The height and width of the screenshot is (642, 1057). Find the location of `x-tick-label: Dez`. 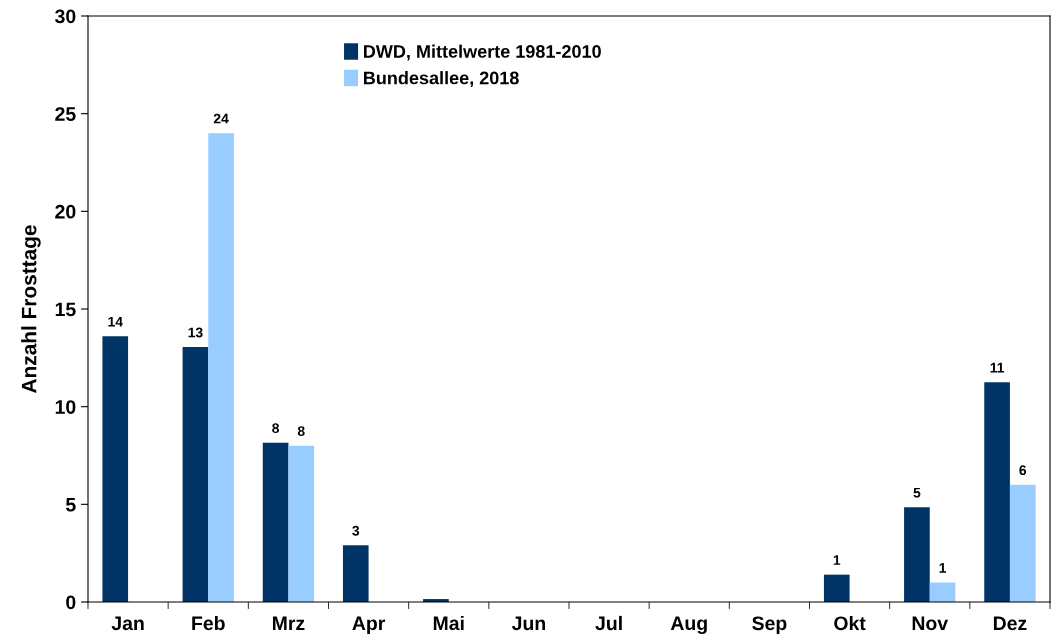

x-tick-label: Dez is located at coordinates (1010, 623).